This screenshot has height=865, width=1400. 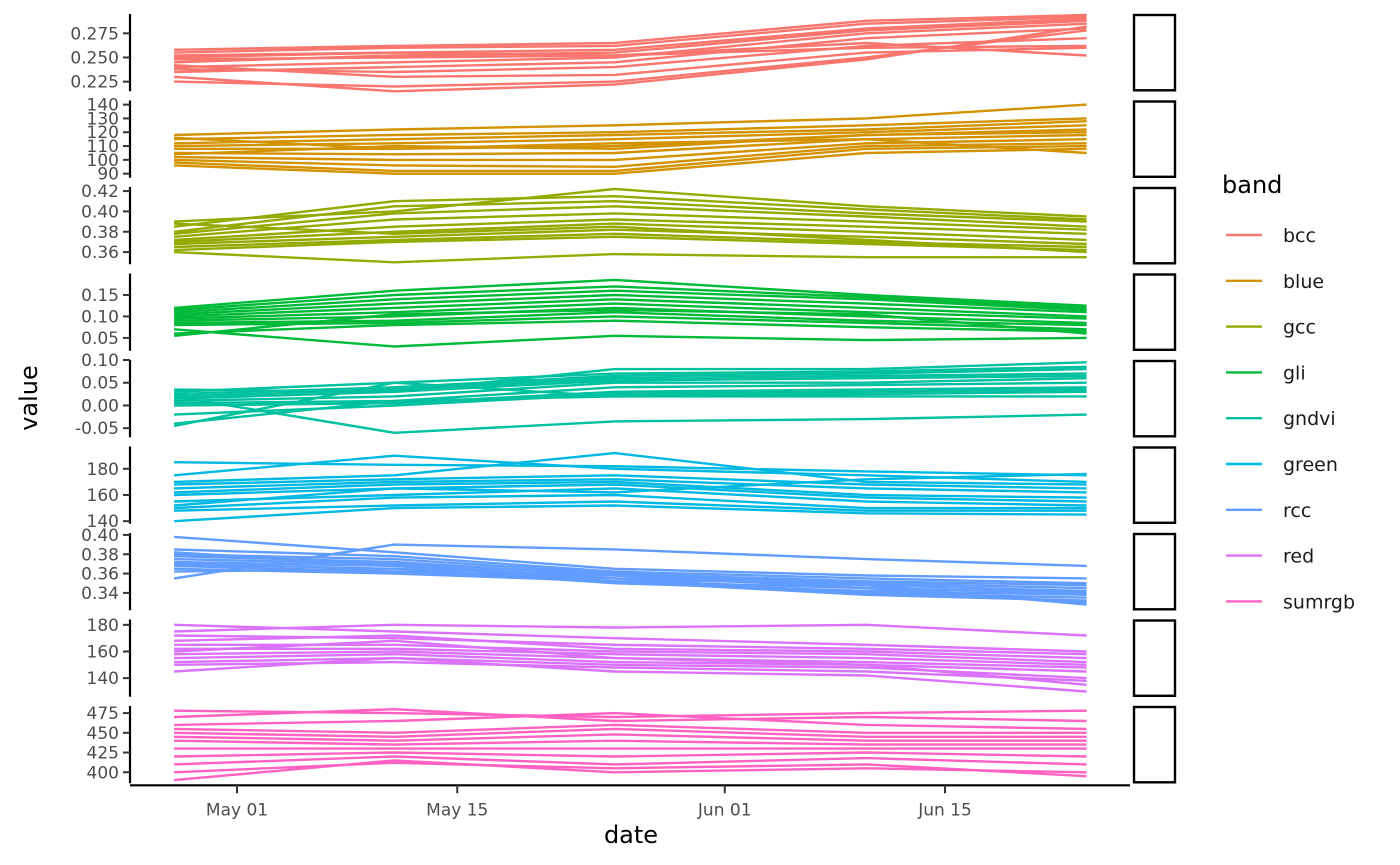 What do you see at coordinates (100, 361) in the screenshot?
I see `y-tick-label: 0.10` at bounding box center [100, 361].